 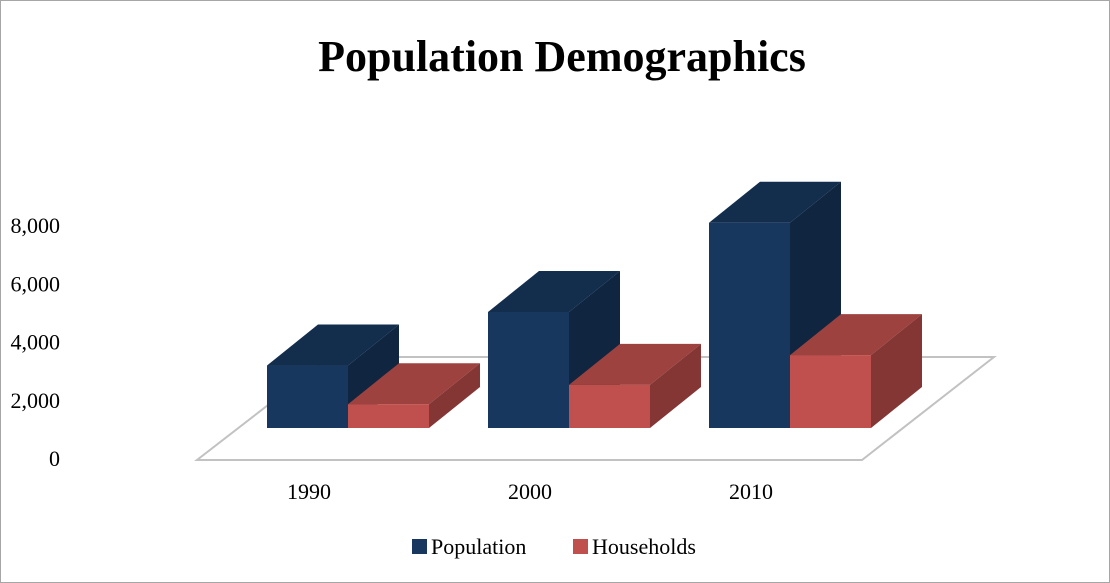 I want to click on y-tick-label: 8,000, so click(x=36, y=225).